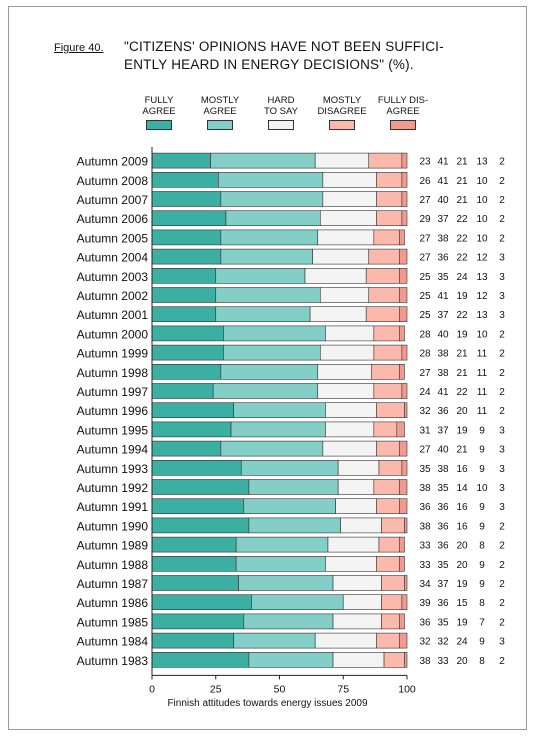  I want to click on data-label: 37, so click(443, 219).